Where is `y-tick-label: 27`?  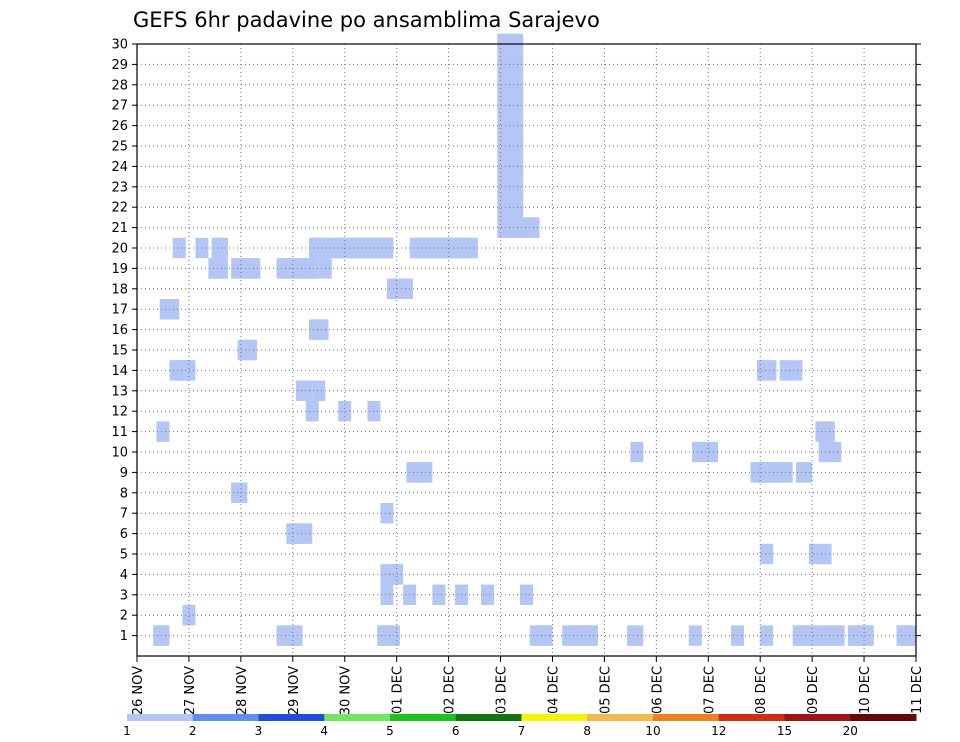
y-tick-label: 27 is located at coordinates (119, 106).